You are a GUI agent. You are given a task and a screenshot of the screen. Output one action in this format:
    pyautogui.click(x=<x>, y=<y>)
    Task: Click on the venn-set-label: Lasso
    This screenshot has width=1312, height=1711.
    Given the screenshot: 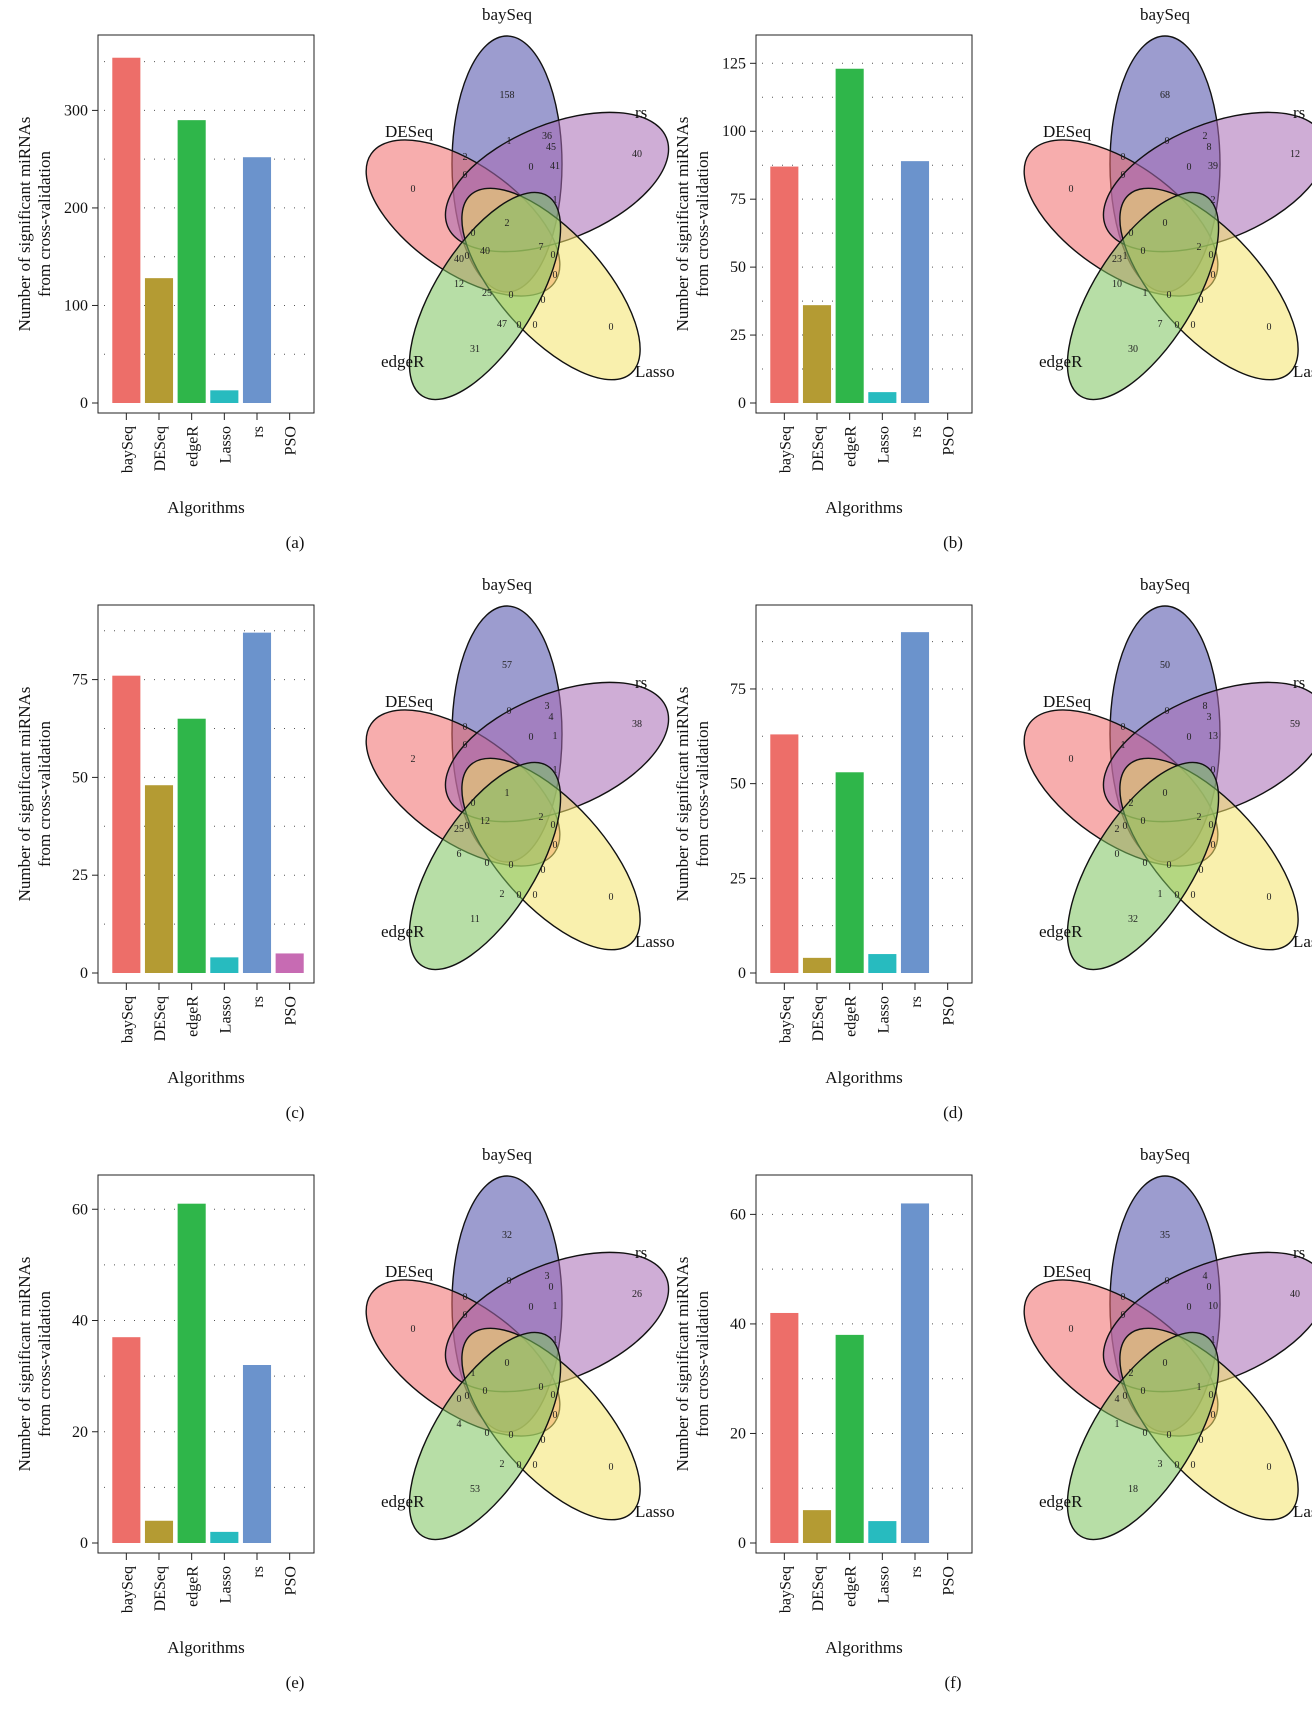 What is the action you would take?
    pyautogui.click(x=1302, y=1511)
    